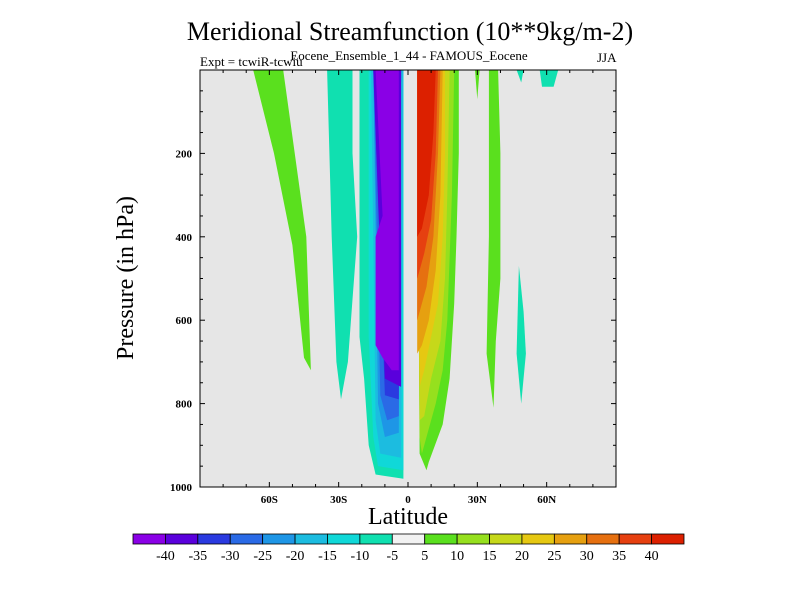  What do you see at coordinates (477, 500) in the screenshot?
I see `x-tick-label: 30N` at bounding box center [477, 500].